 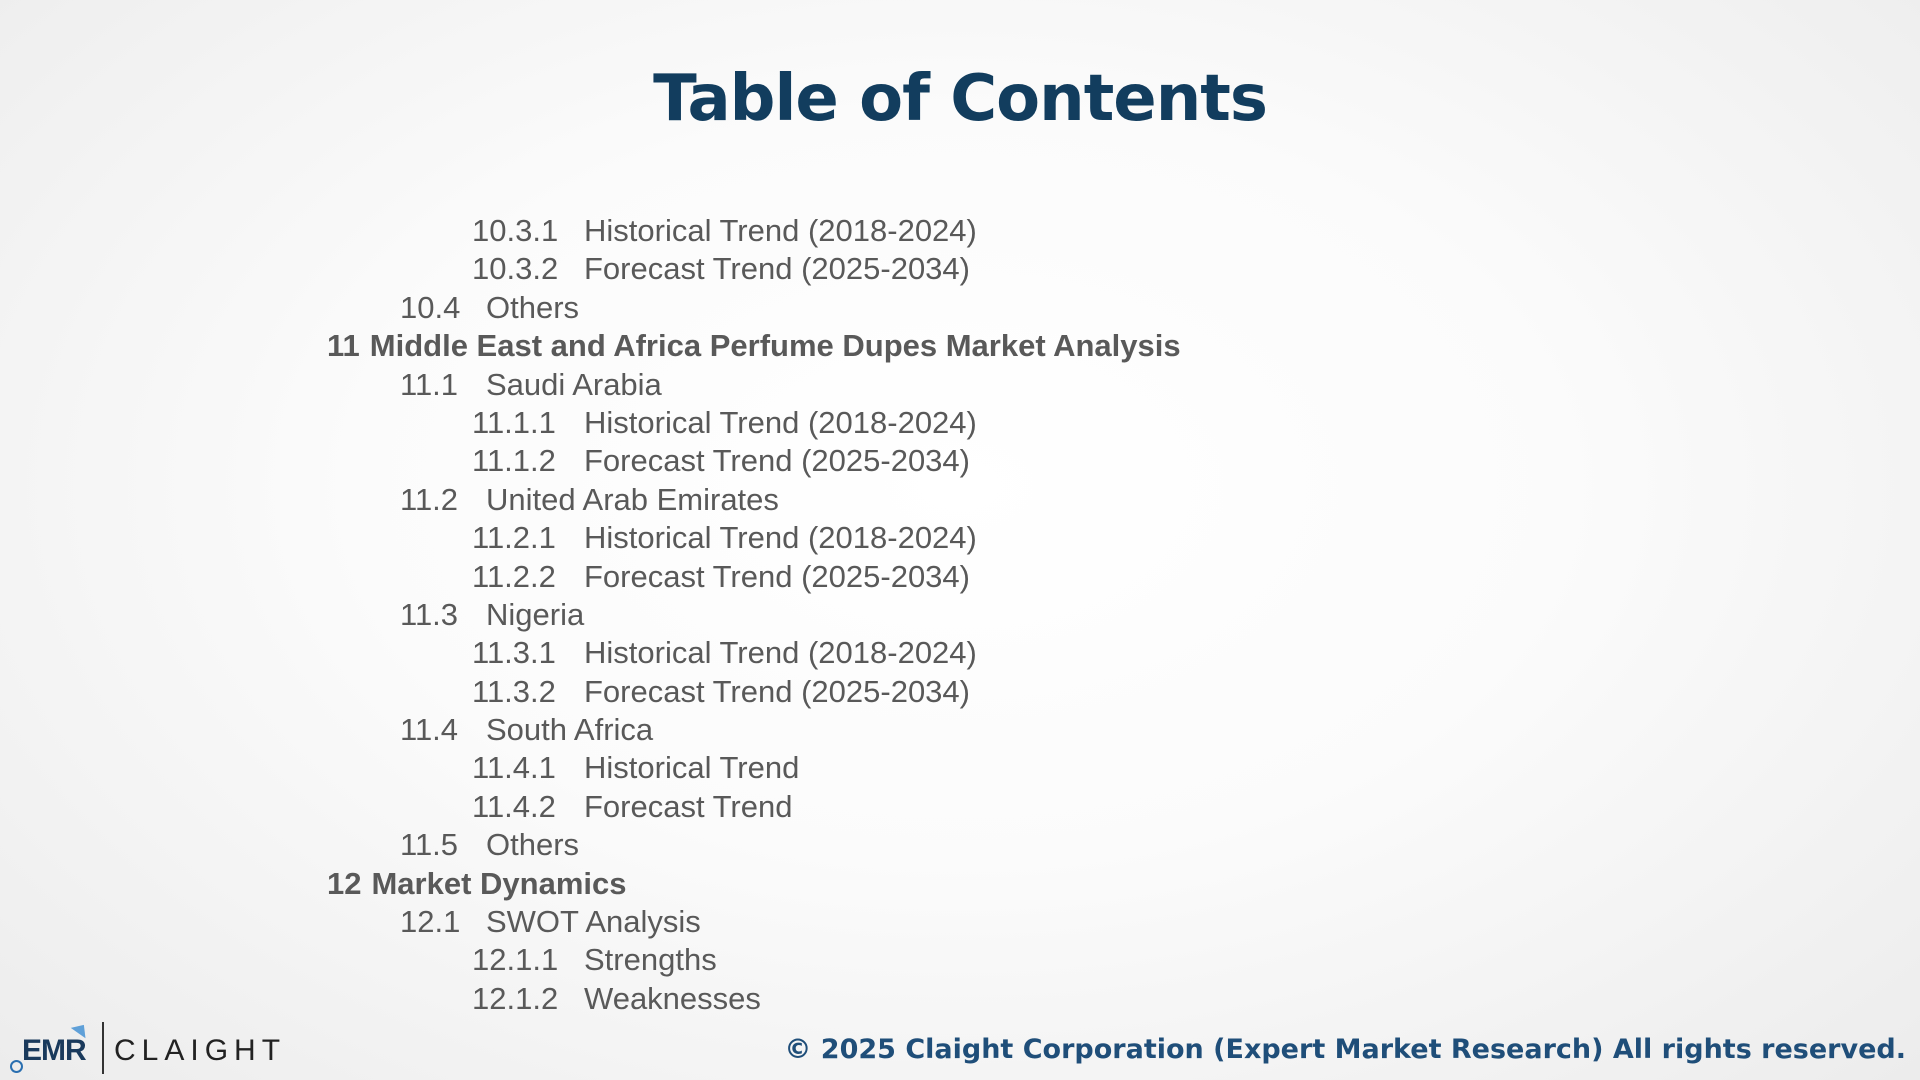 I want to click on logo-divider, so click(x=103, y=1048).